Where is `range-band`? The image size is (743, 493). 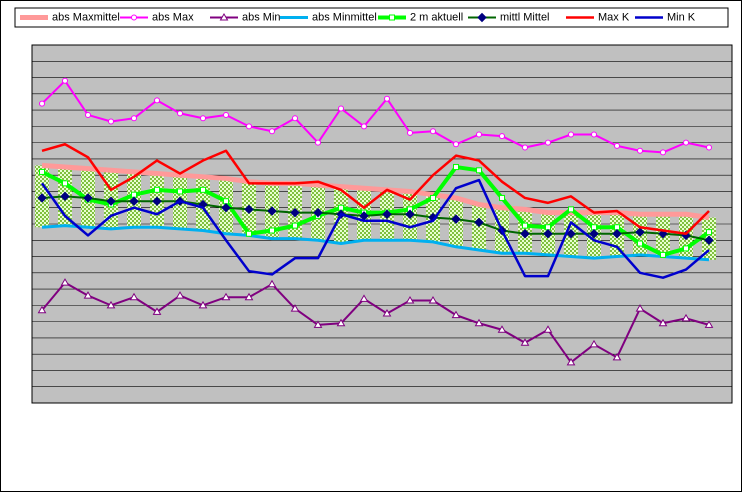
range-band is located at coordinates (479, 227).